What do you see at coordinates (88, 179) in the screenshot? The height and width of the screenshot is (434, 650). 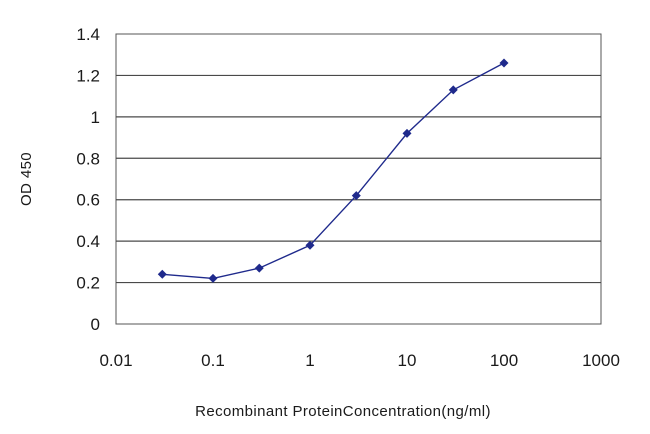 I see `y-tick-labels: 0 0.2 0.4 0.6 0.8 1 1.2 1.4` at bounding box center [88, 179].